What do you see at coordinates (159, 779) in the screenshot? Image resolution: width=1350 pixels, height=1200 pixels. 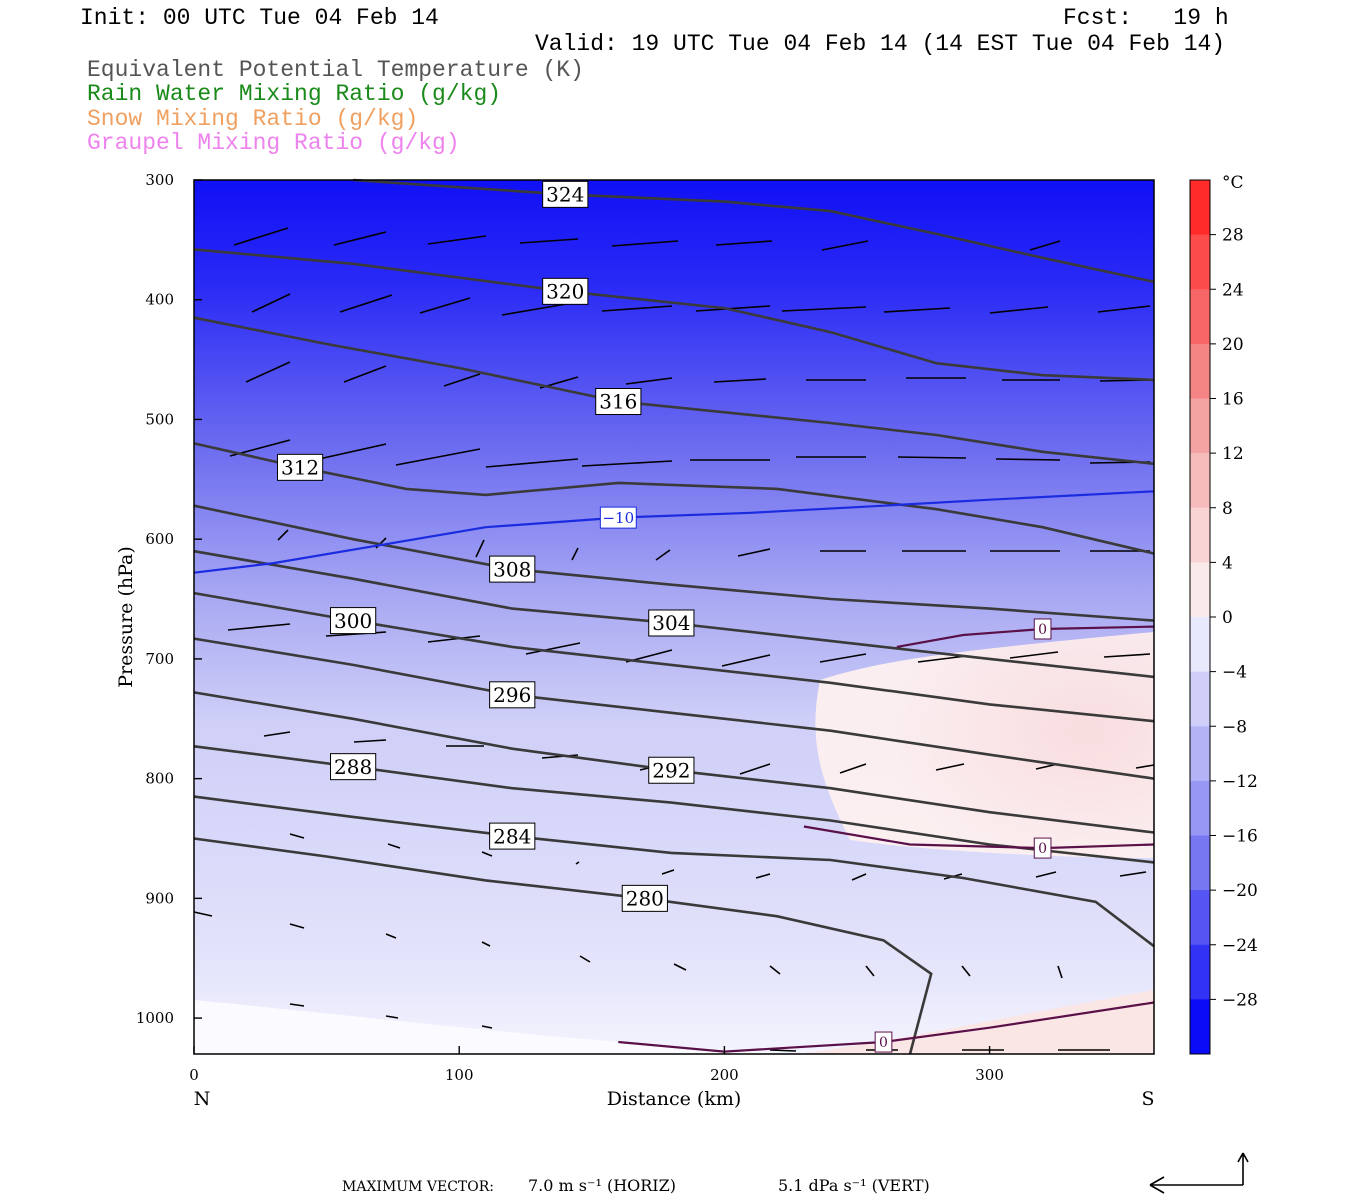 I see `y-tick-label: 800` at bounding box center [159, 779].